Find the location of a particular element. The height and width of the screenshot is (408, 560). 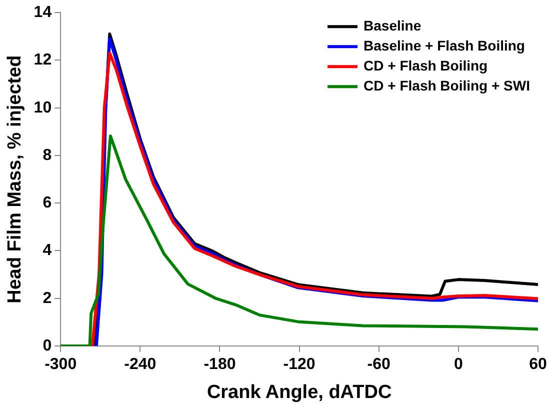

x-tick-label: 0 is located at coordinates (458, 365).